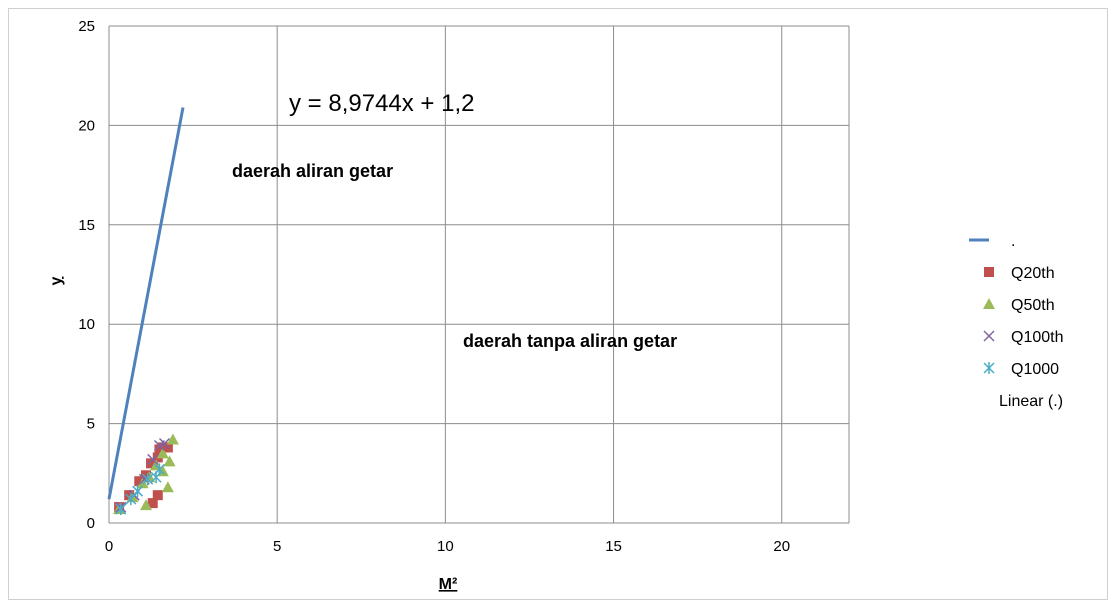 This screenshot has width=1117, height=609. Describe the element at coordinates (86, 125) in the screenshot. I see `y-tick-label: 20` at that location.